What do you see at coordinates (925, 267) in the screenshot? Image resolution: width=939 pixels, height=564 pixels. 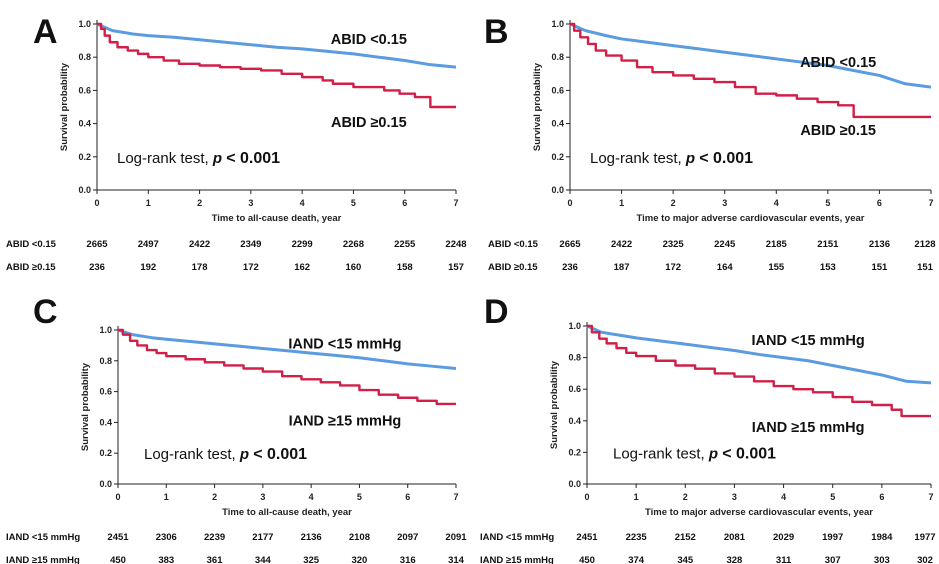 I see `risk-table-value: 151` at bounding box center [925, 267].